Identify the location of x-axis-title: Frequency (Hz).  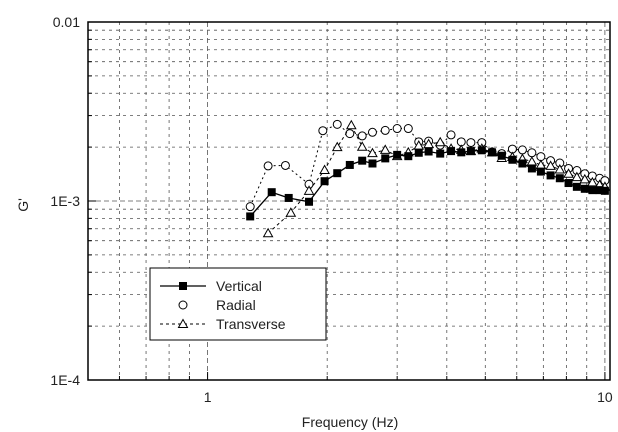
(350, 422).